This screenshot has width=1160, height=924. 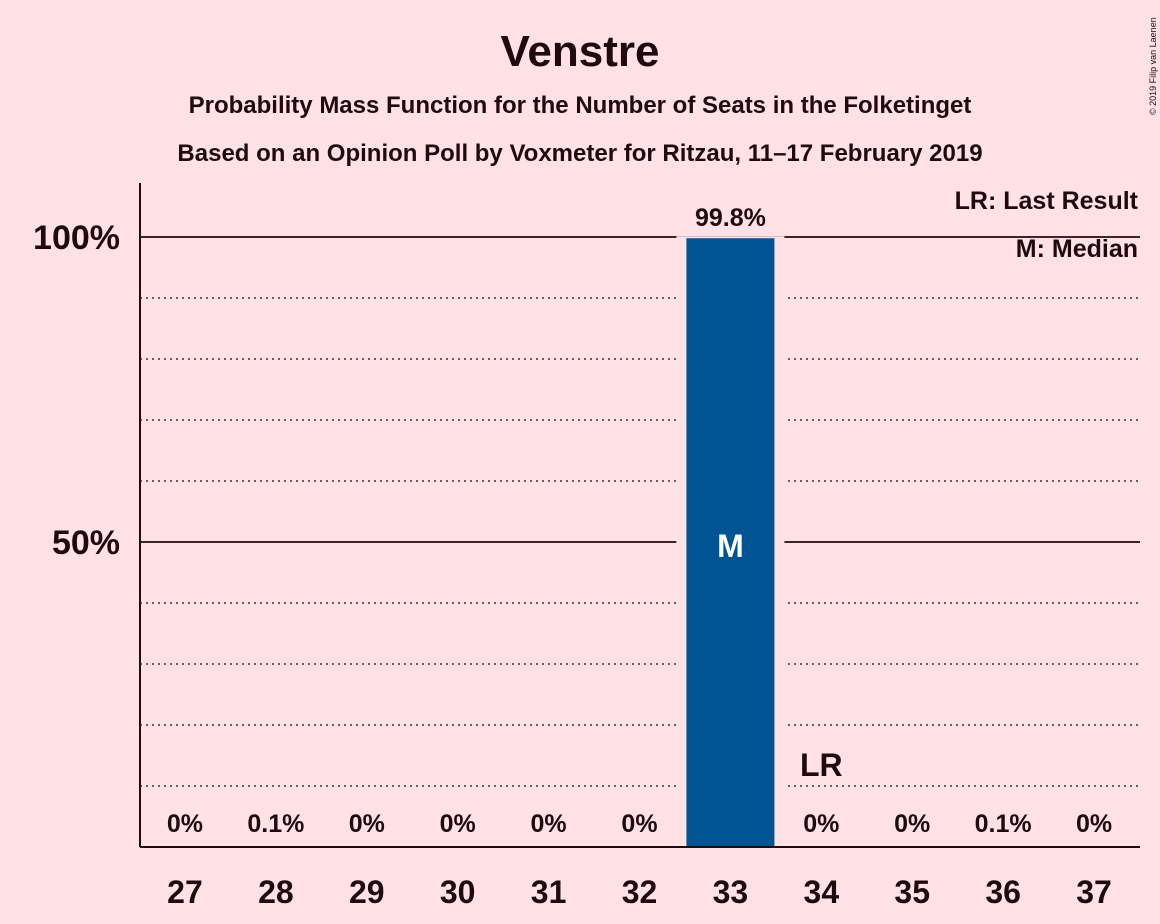 What do you see at coordinates (276, 892) in the screenshot?
I see `x-tick-label: 28` at bounding box center [276, 892].